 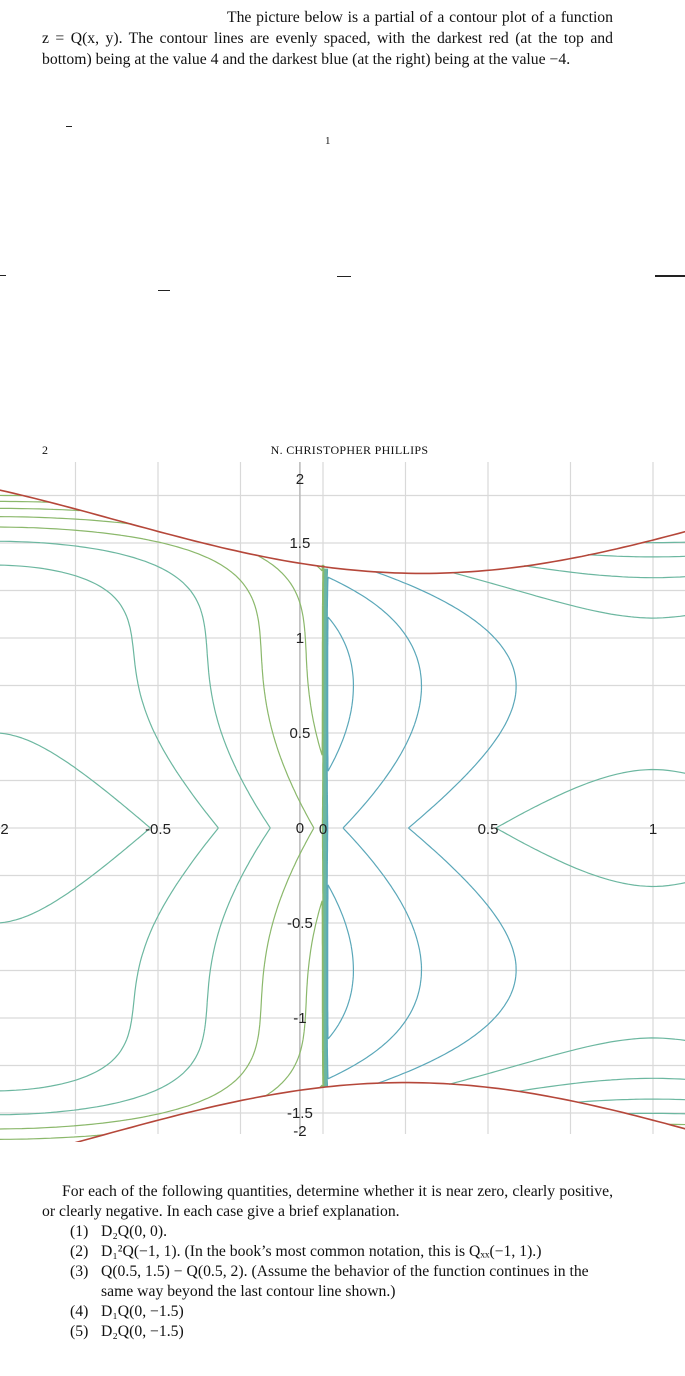 I want to click on y-tick-label: -2, so click(x=299, y=1131).